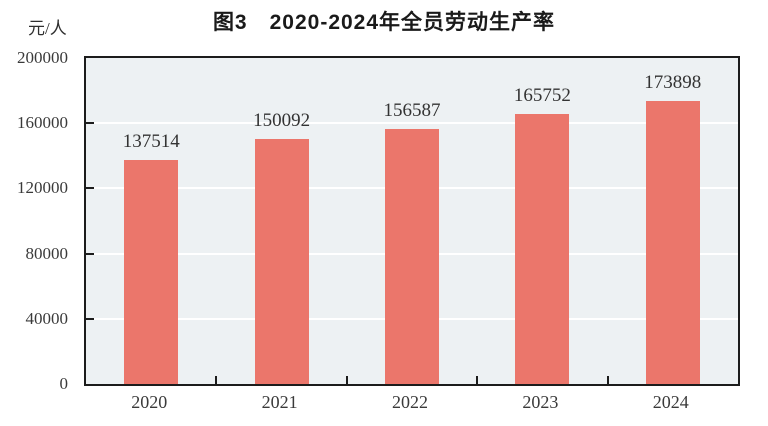  Describe the element at coordinates (673, 82) in the screenshot. I see `bar-value-label: 173898` at that location.